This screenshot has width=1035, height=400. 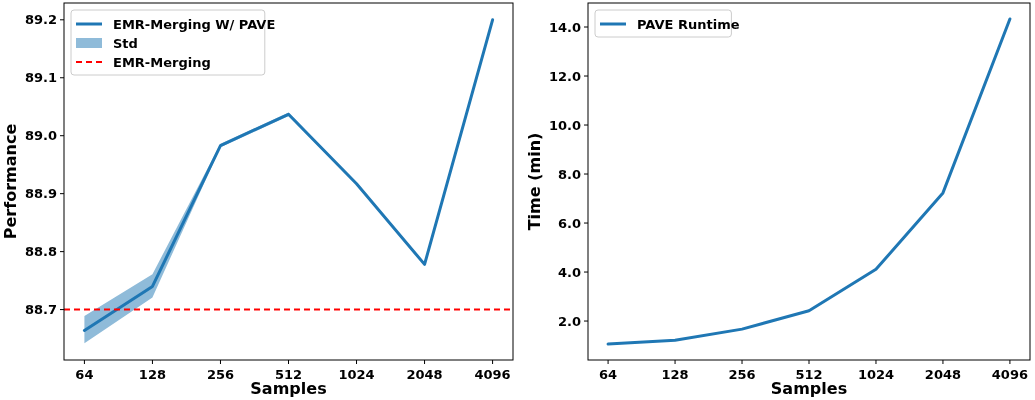 I want to click on y-tick-label: 4.0, so click(x=569, y=272).